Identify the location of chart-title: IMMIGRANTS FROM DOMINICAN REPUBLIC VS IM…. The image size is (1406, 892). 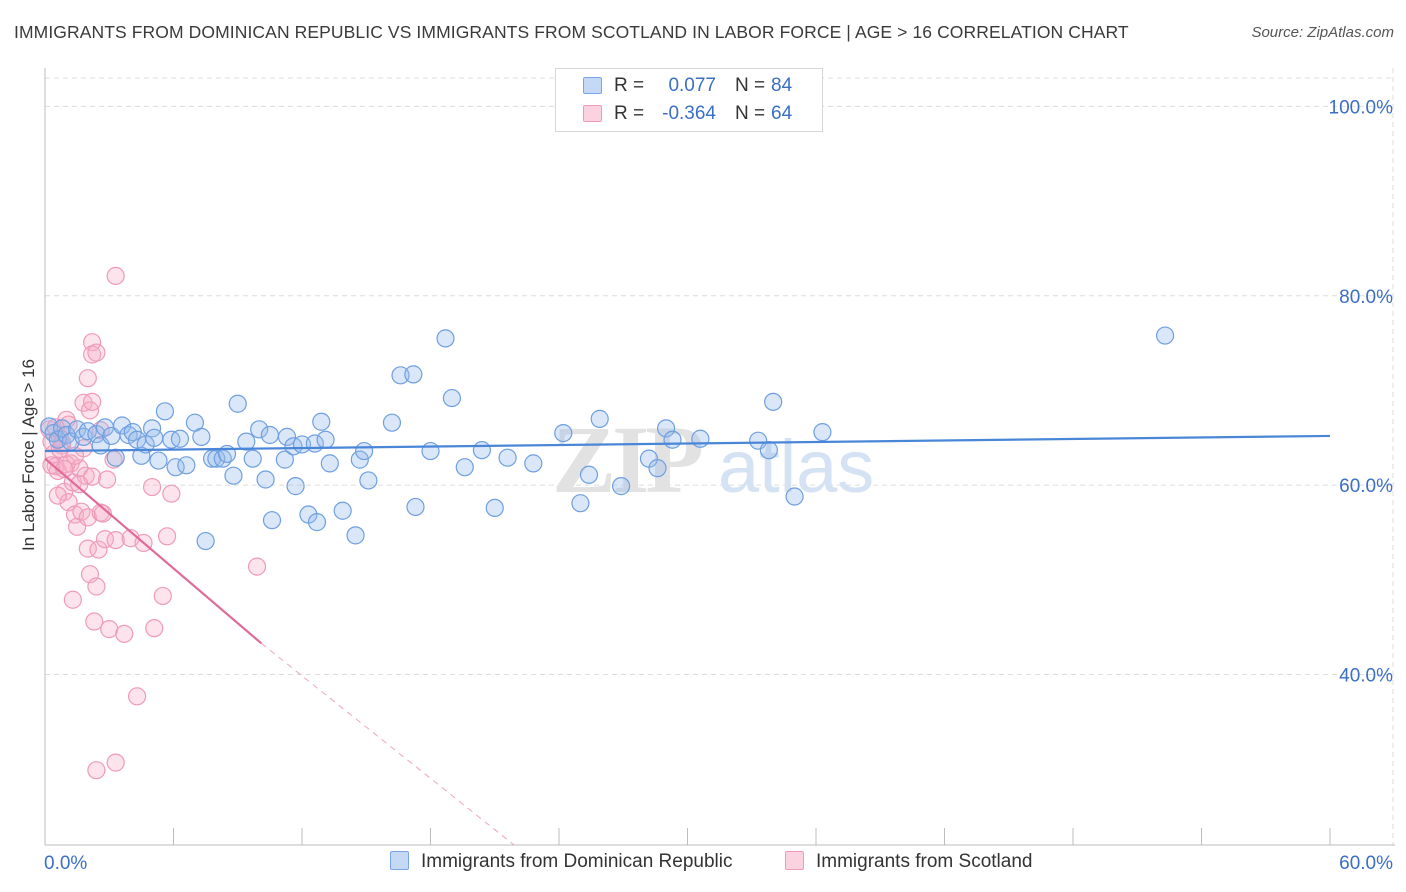
(571, 32).